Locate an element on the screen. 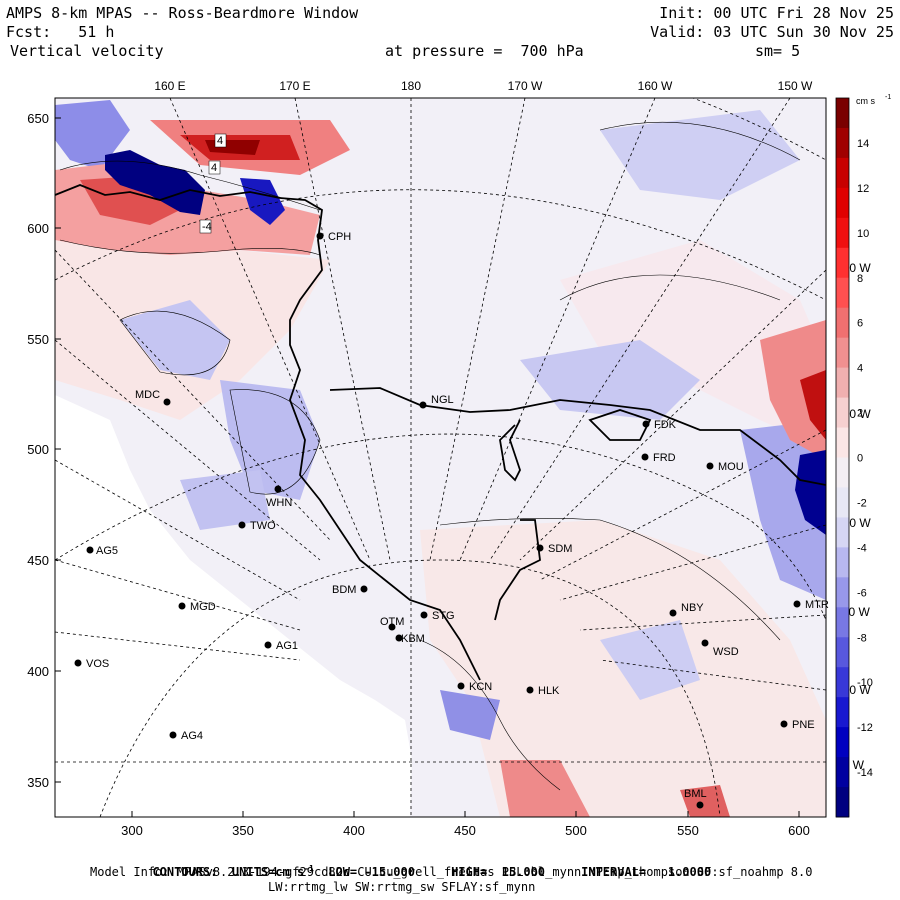  station-label: WHN is located at coordinates (279, 503).